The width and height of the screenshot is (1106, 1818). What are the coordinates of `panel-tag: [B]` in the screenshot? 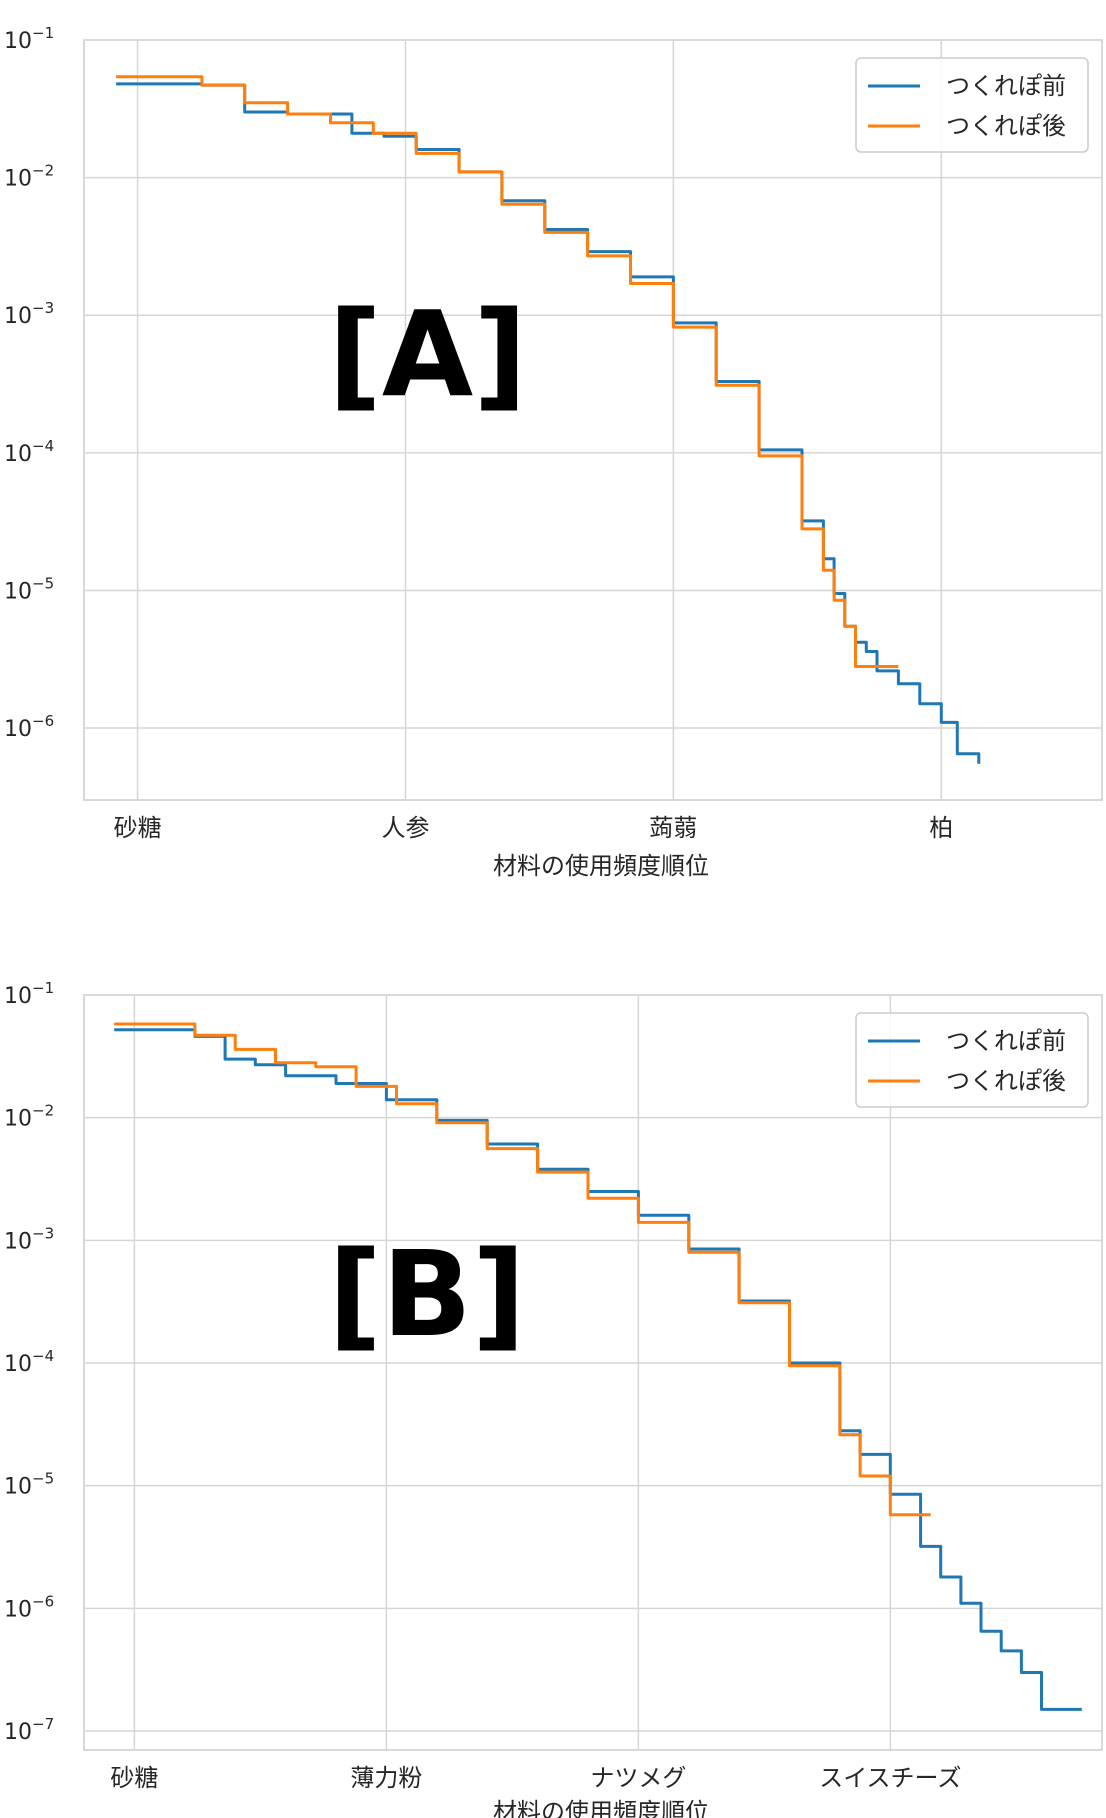 It's located at (427, 1294).